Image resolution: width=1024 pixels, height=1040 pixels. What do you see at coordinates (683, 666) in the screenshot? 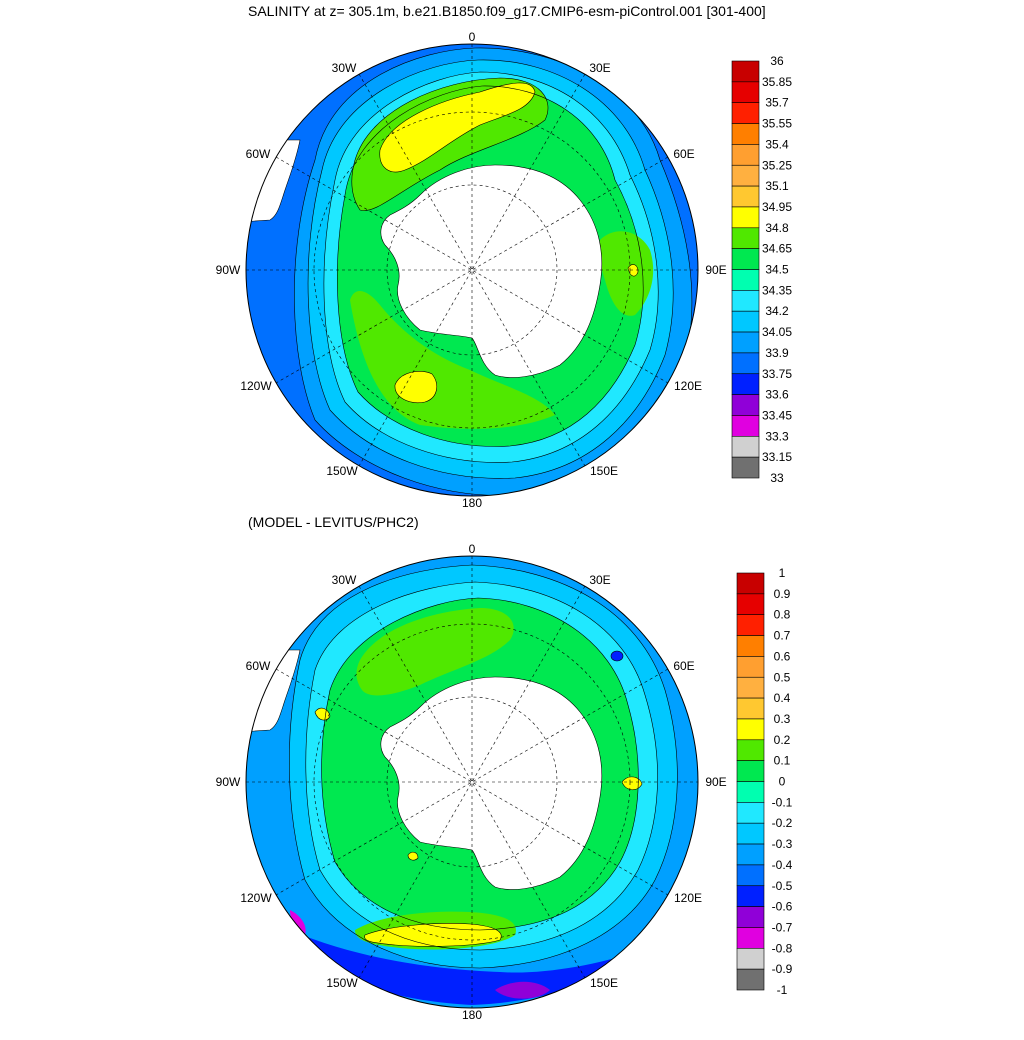
I see `lon-label-60e-bottom: 60E` at bounding box center [683, 666].